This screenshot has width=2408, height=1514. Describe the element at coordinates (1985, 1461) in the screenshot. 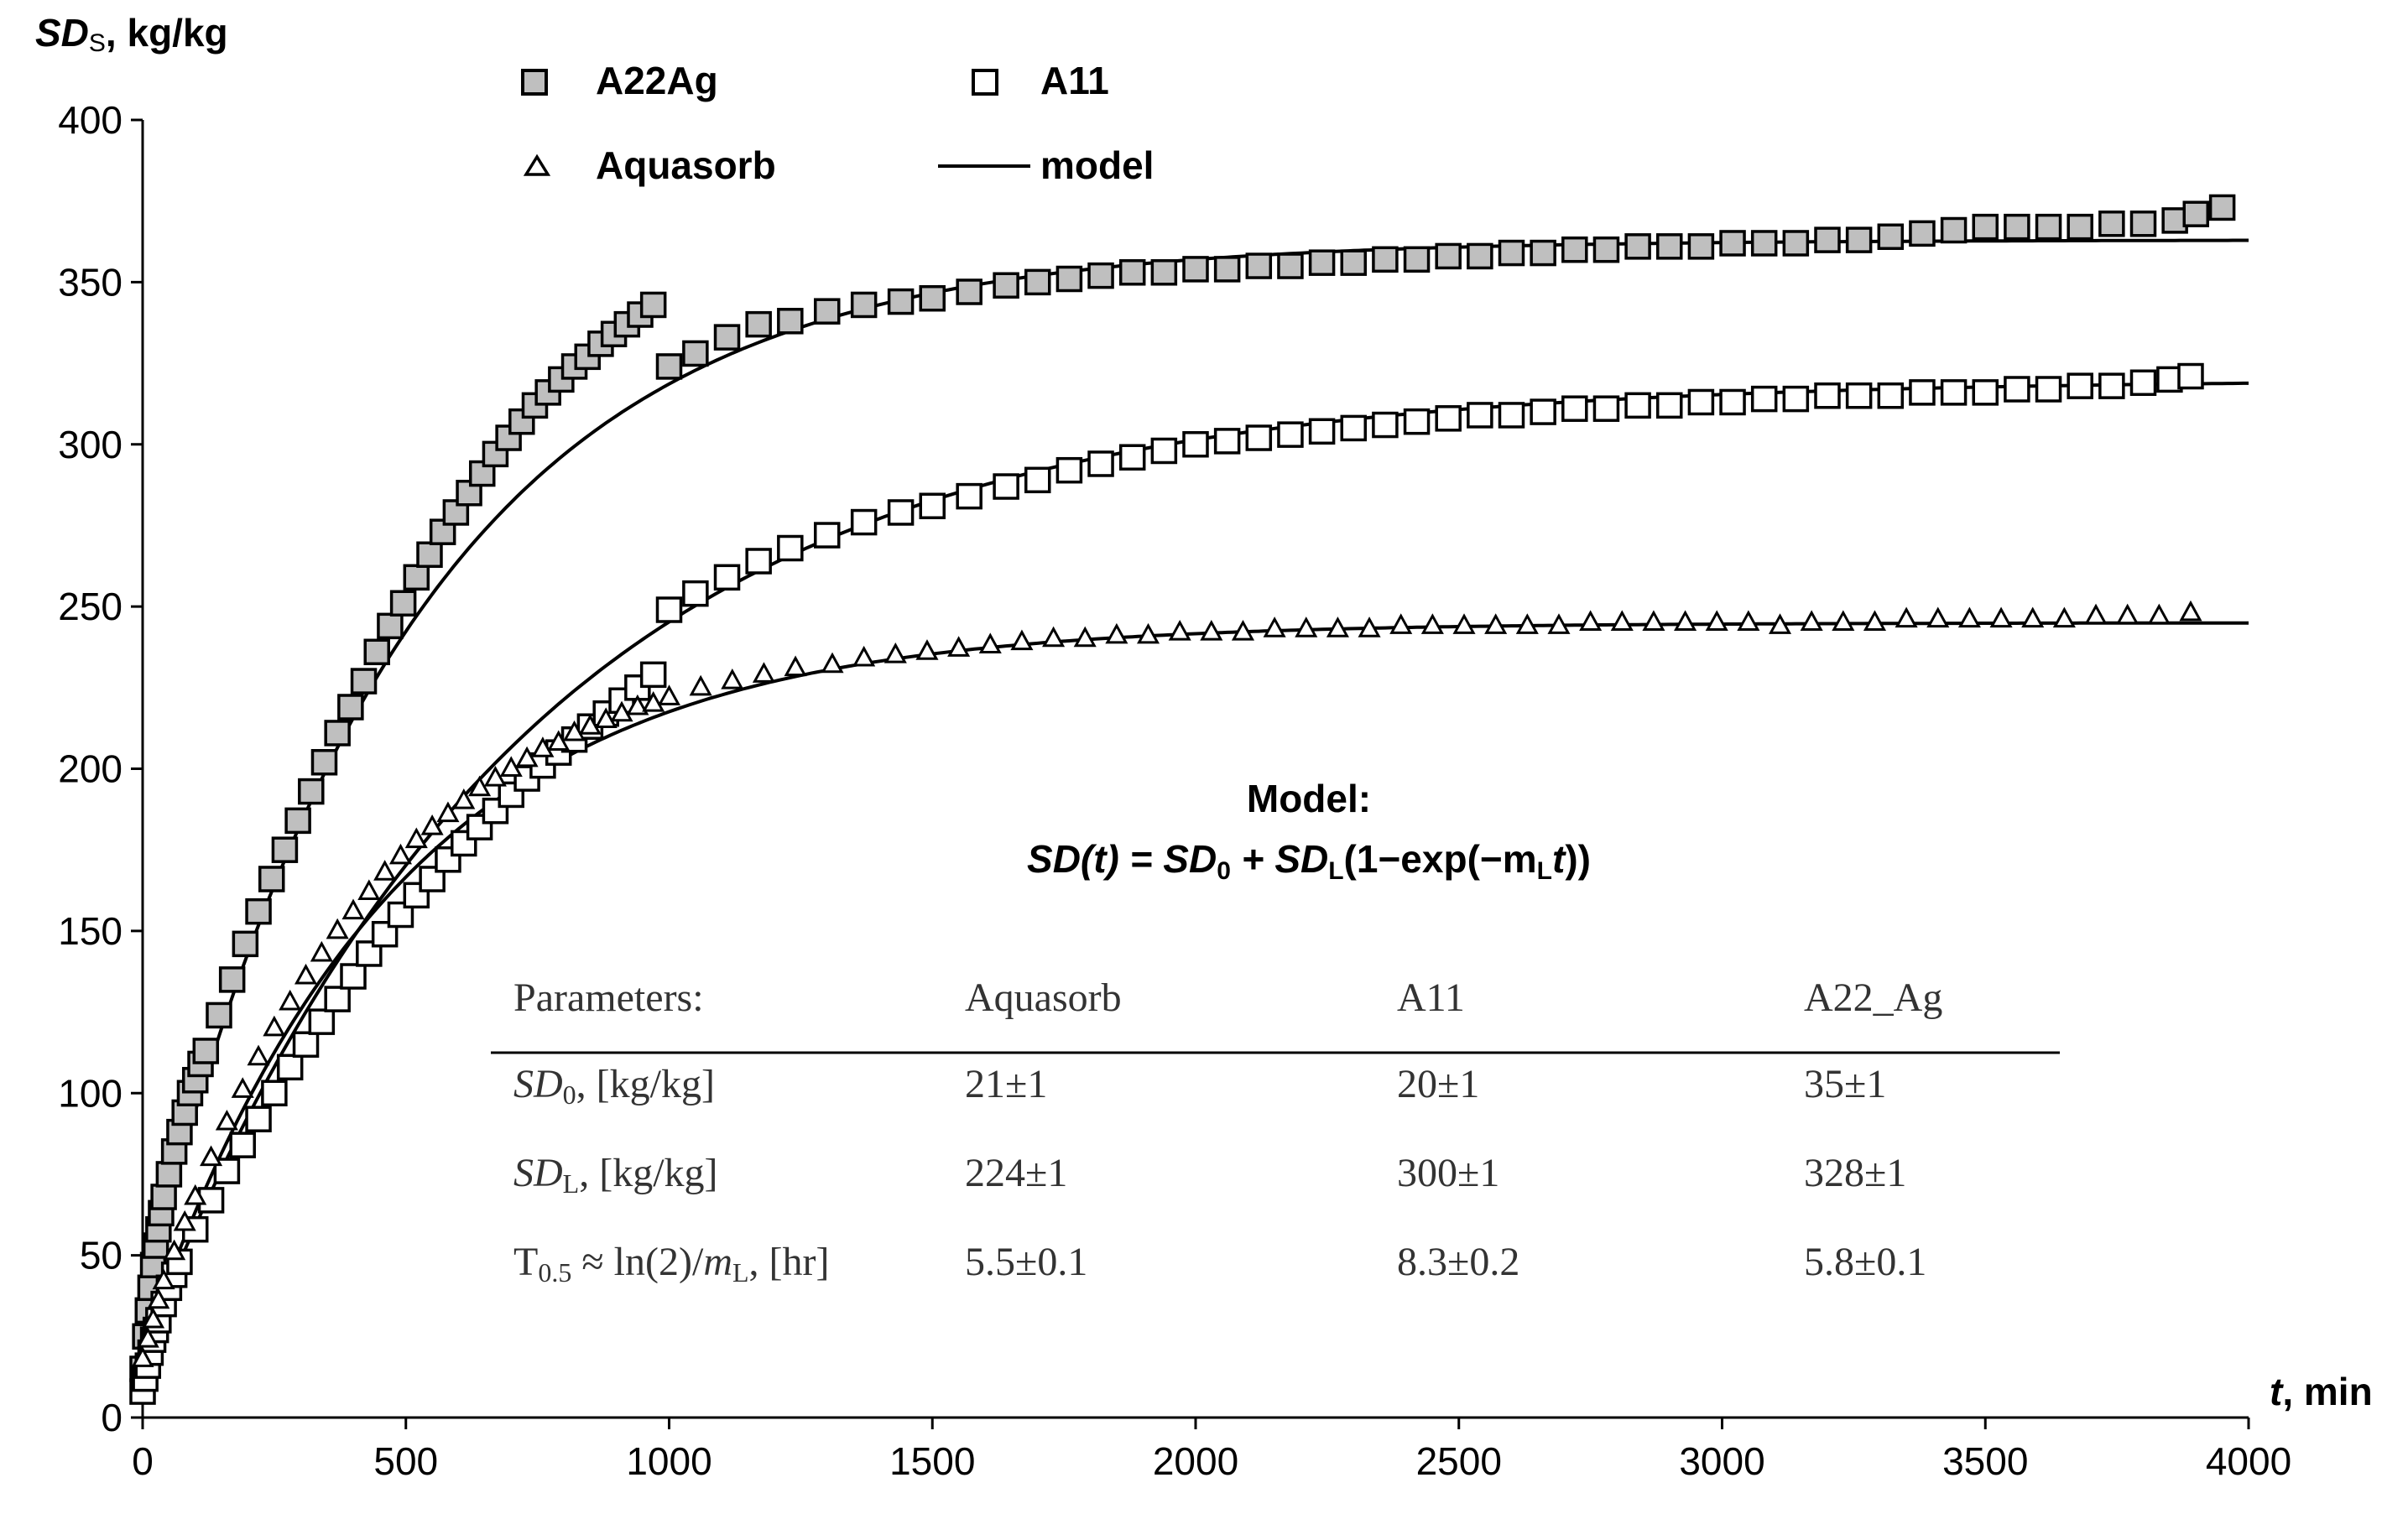

I see `x-tick-label: 3500` at that location.